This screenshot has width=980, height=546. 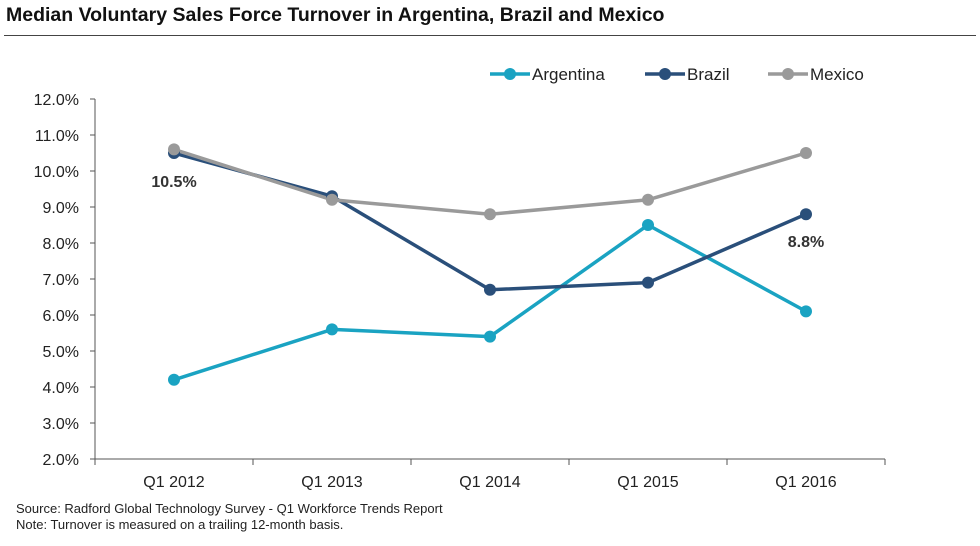 What do you see at coordinates (806, 242) in the screenshot?
I see `data-label: 8.8%` at bounding box center [806, 242].